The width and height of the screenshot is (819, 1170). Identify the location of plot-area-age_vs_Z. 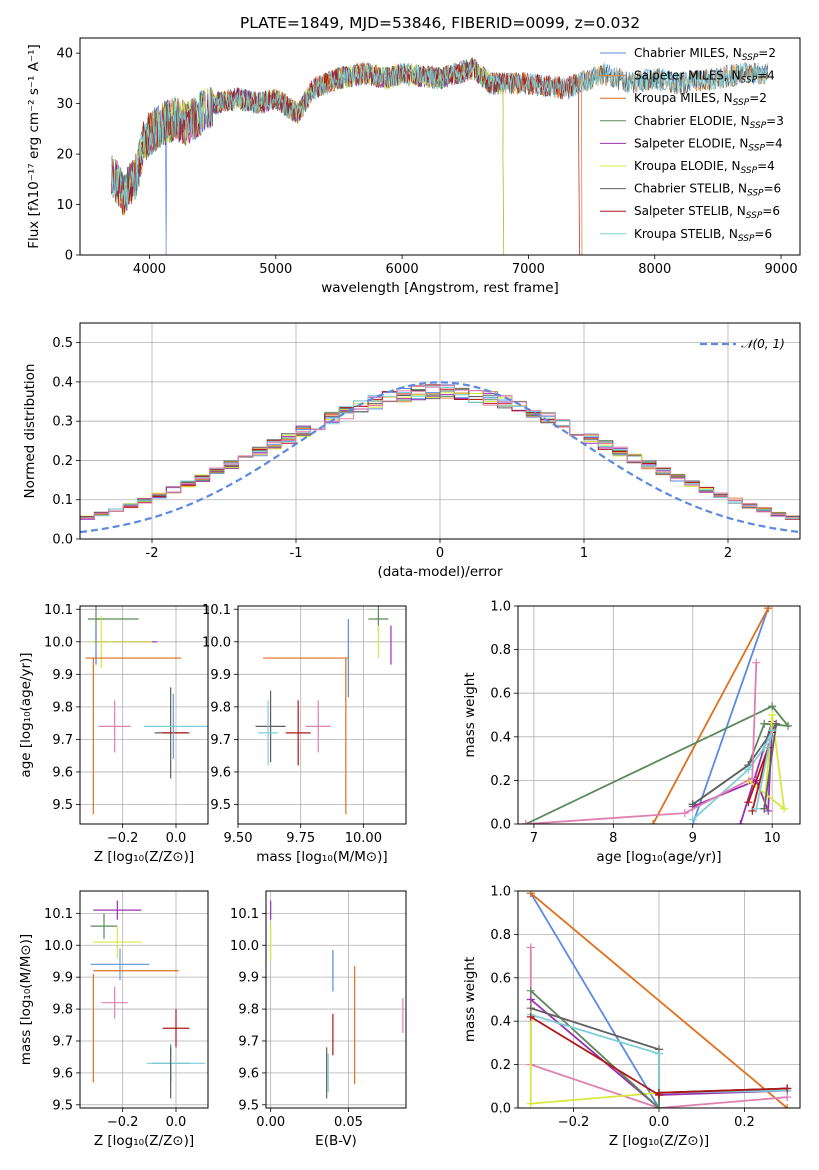
(146, 710).